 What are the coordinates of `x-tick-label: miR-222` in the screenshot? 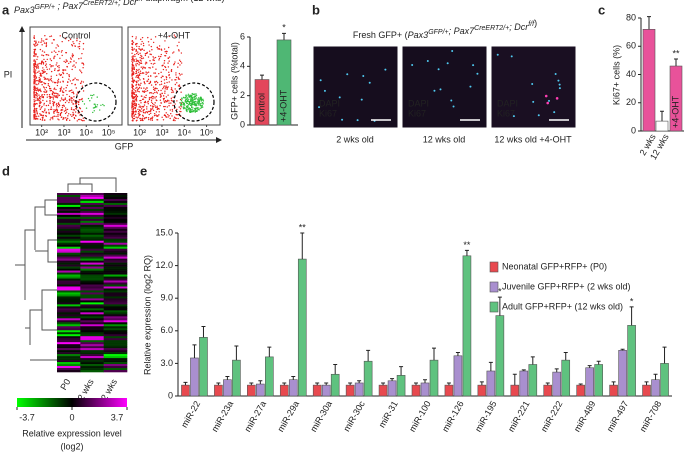 It's located at (552, 416).